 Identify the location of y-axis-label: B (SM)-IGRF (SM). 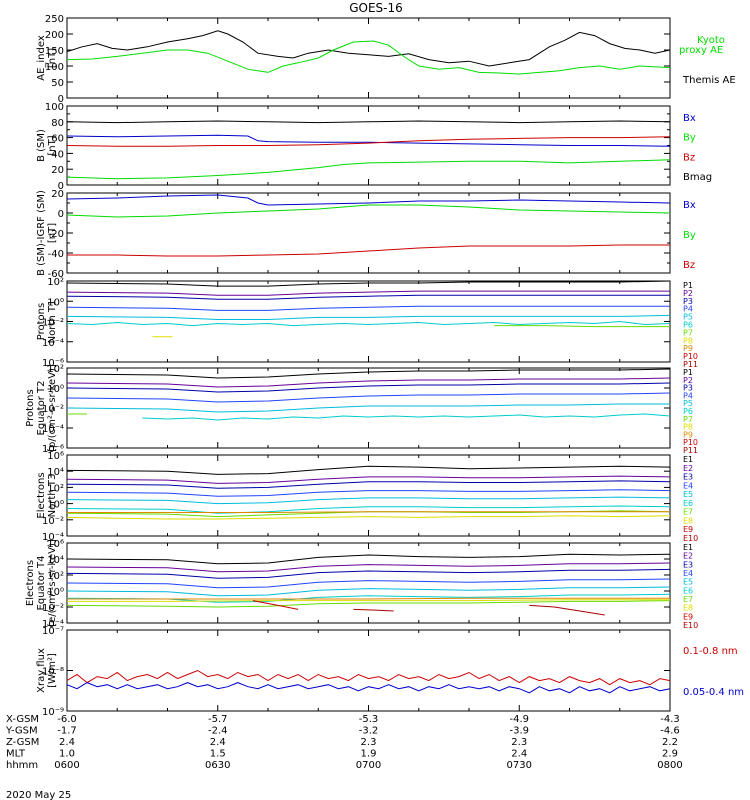
(41, 233).